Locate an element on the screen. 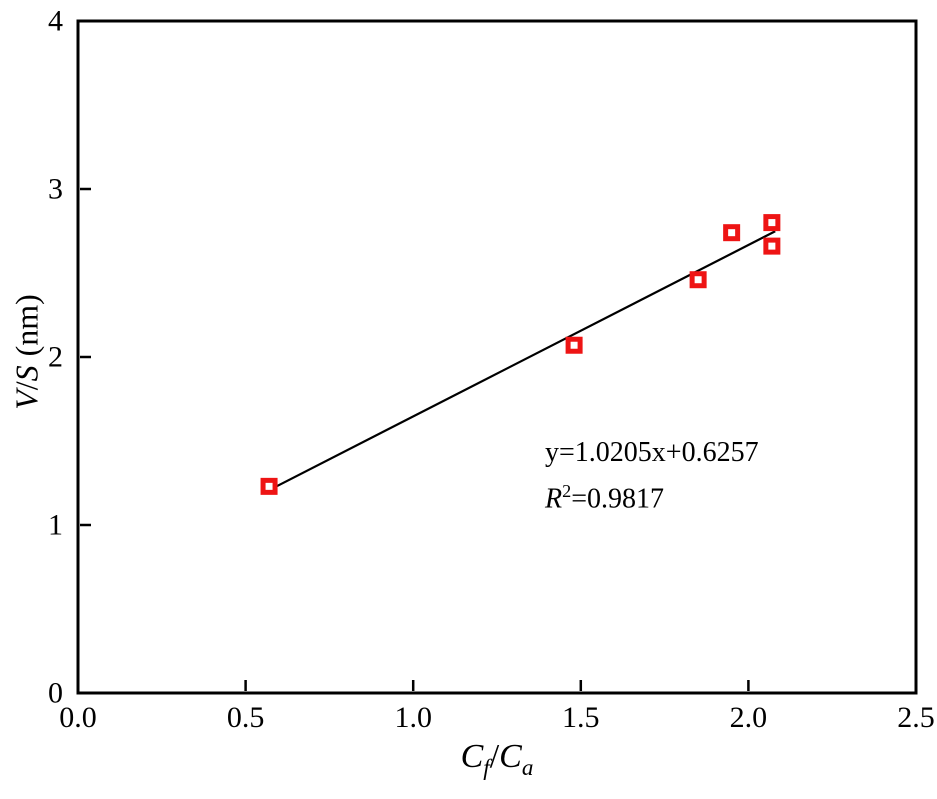 The width and height of the screenshot is (937, 799). x-tick-label: 1.5 is located at coordinates (581, 717).